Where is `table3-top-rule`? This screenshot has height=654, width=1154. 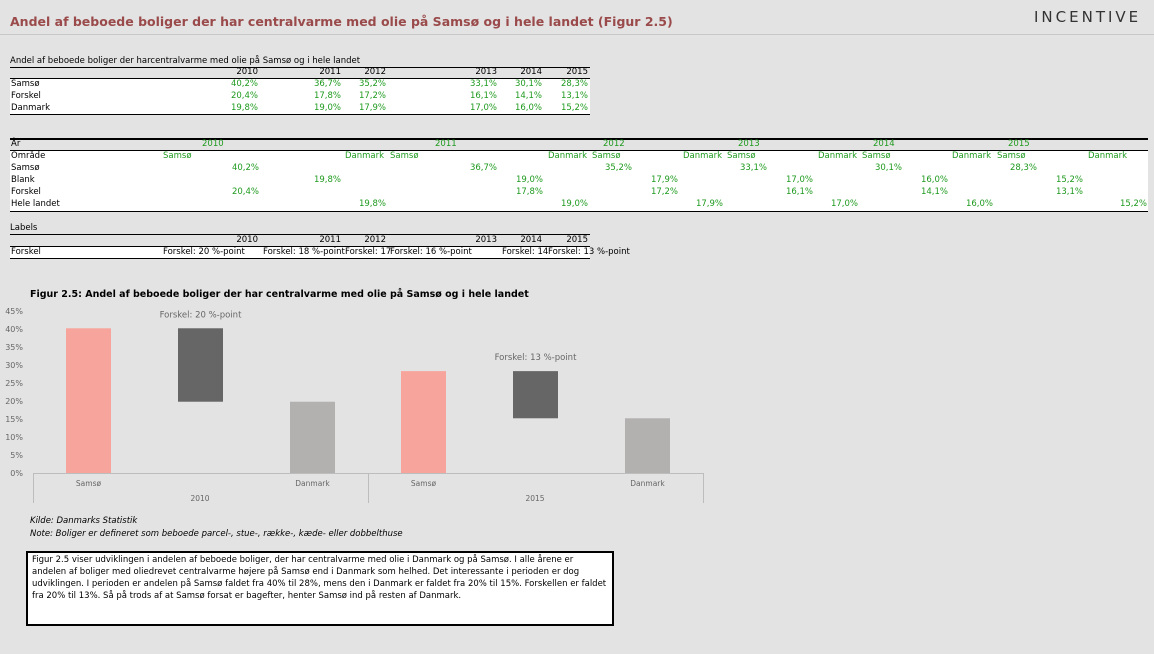
table3-top-rule is located at coordinates (300, 234).